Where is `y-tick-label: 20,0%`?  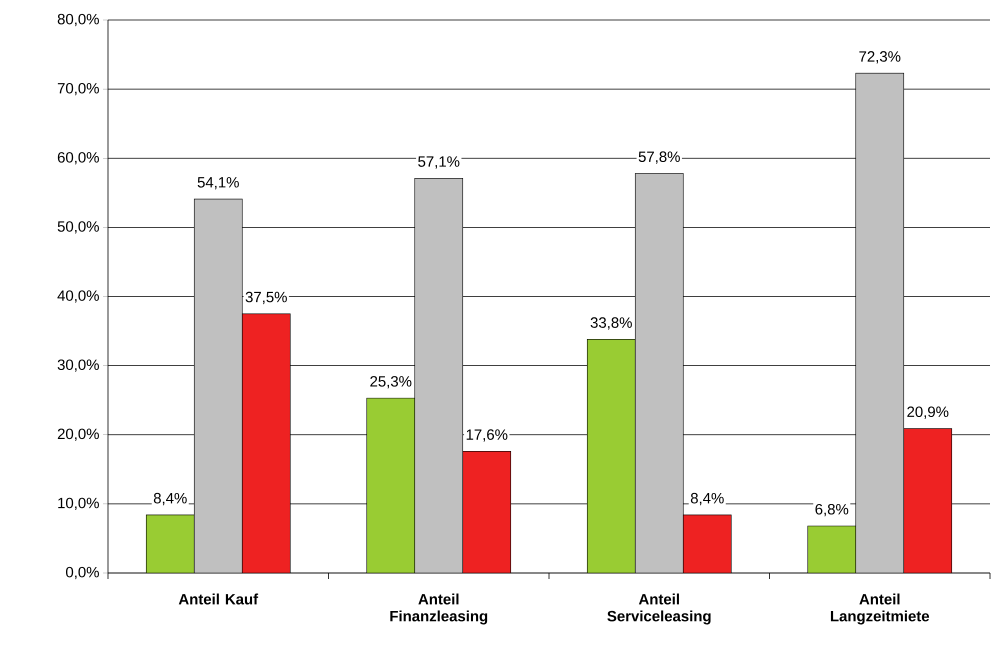
y-tick-label: 20,0% is located at coordinates (78, 434).